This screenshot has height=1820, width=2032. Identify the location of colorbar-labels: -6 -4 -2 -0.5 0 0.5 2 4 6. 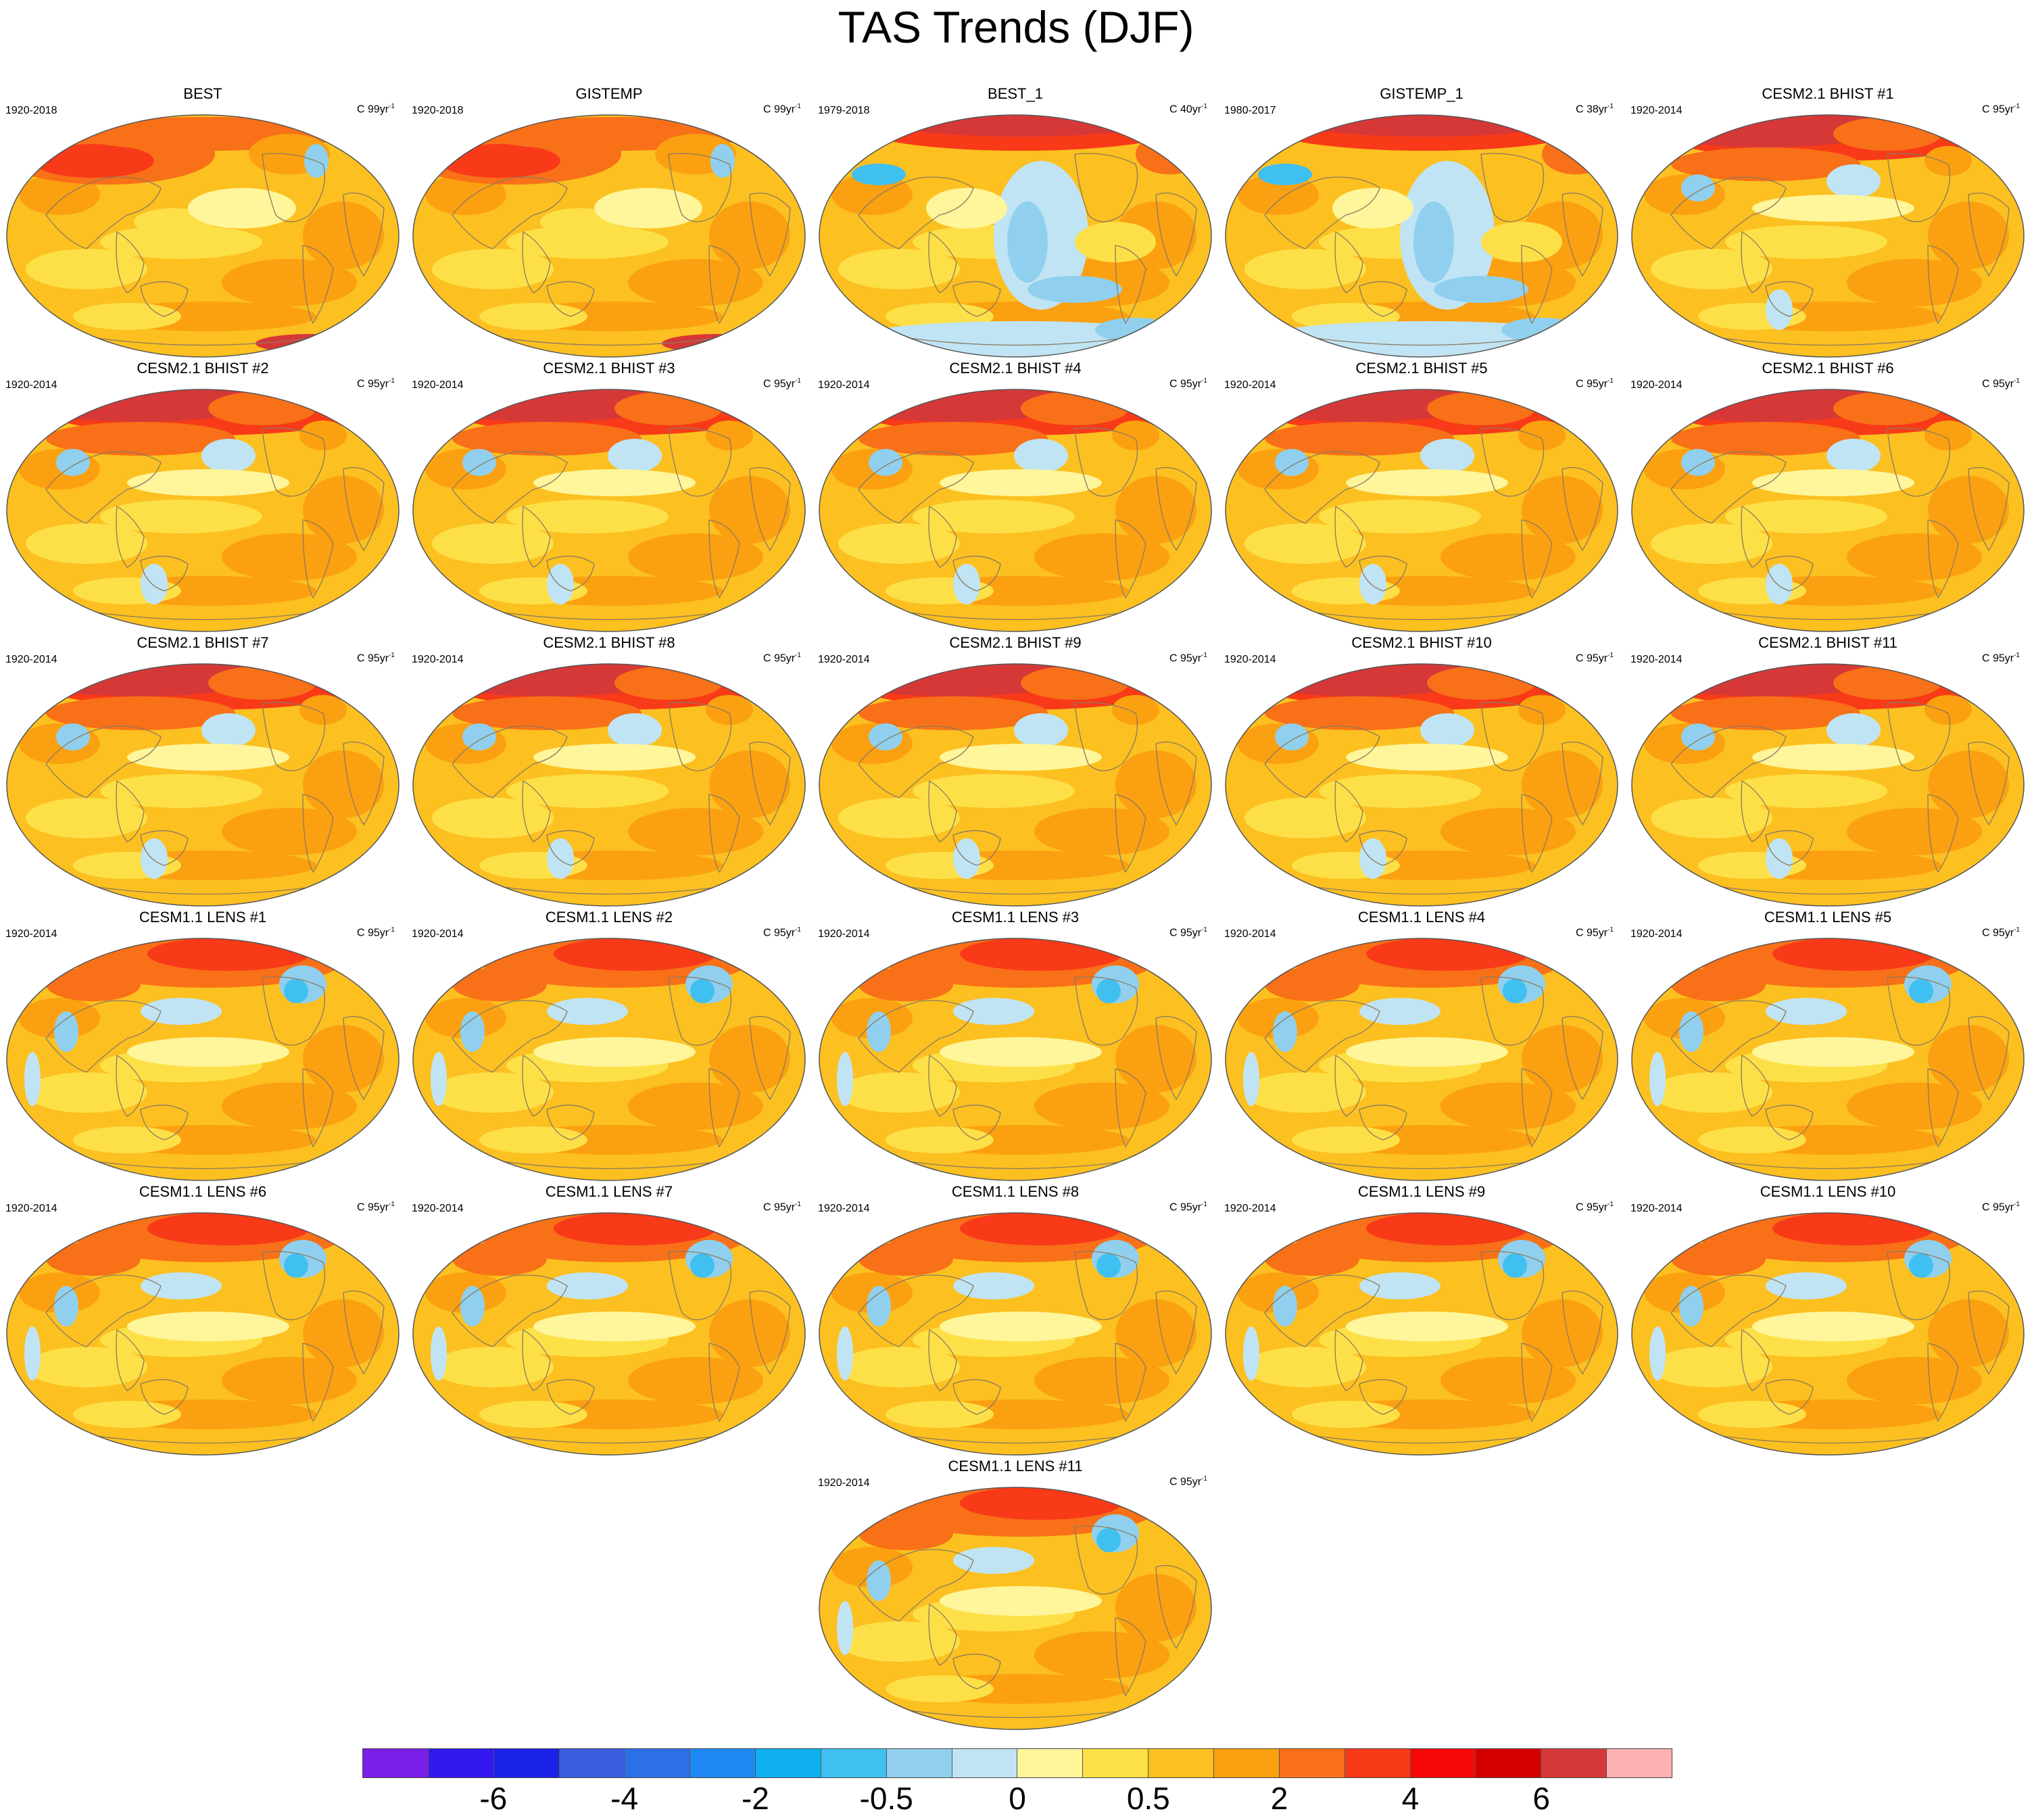
(1017, 1798).